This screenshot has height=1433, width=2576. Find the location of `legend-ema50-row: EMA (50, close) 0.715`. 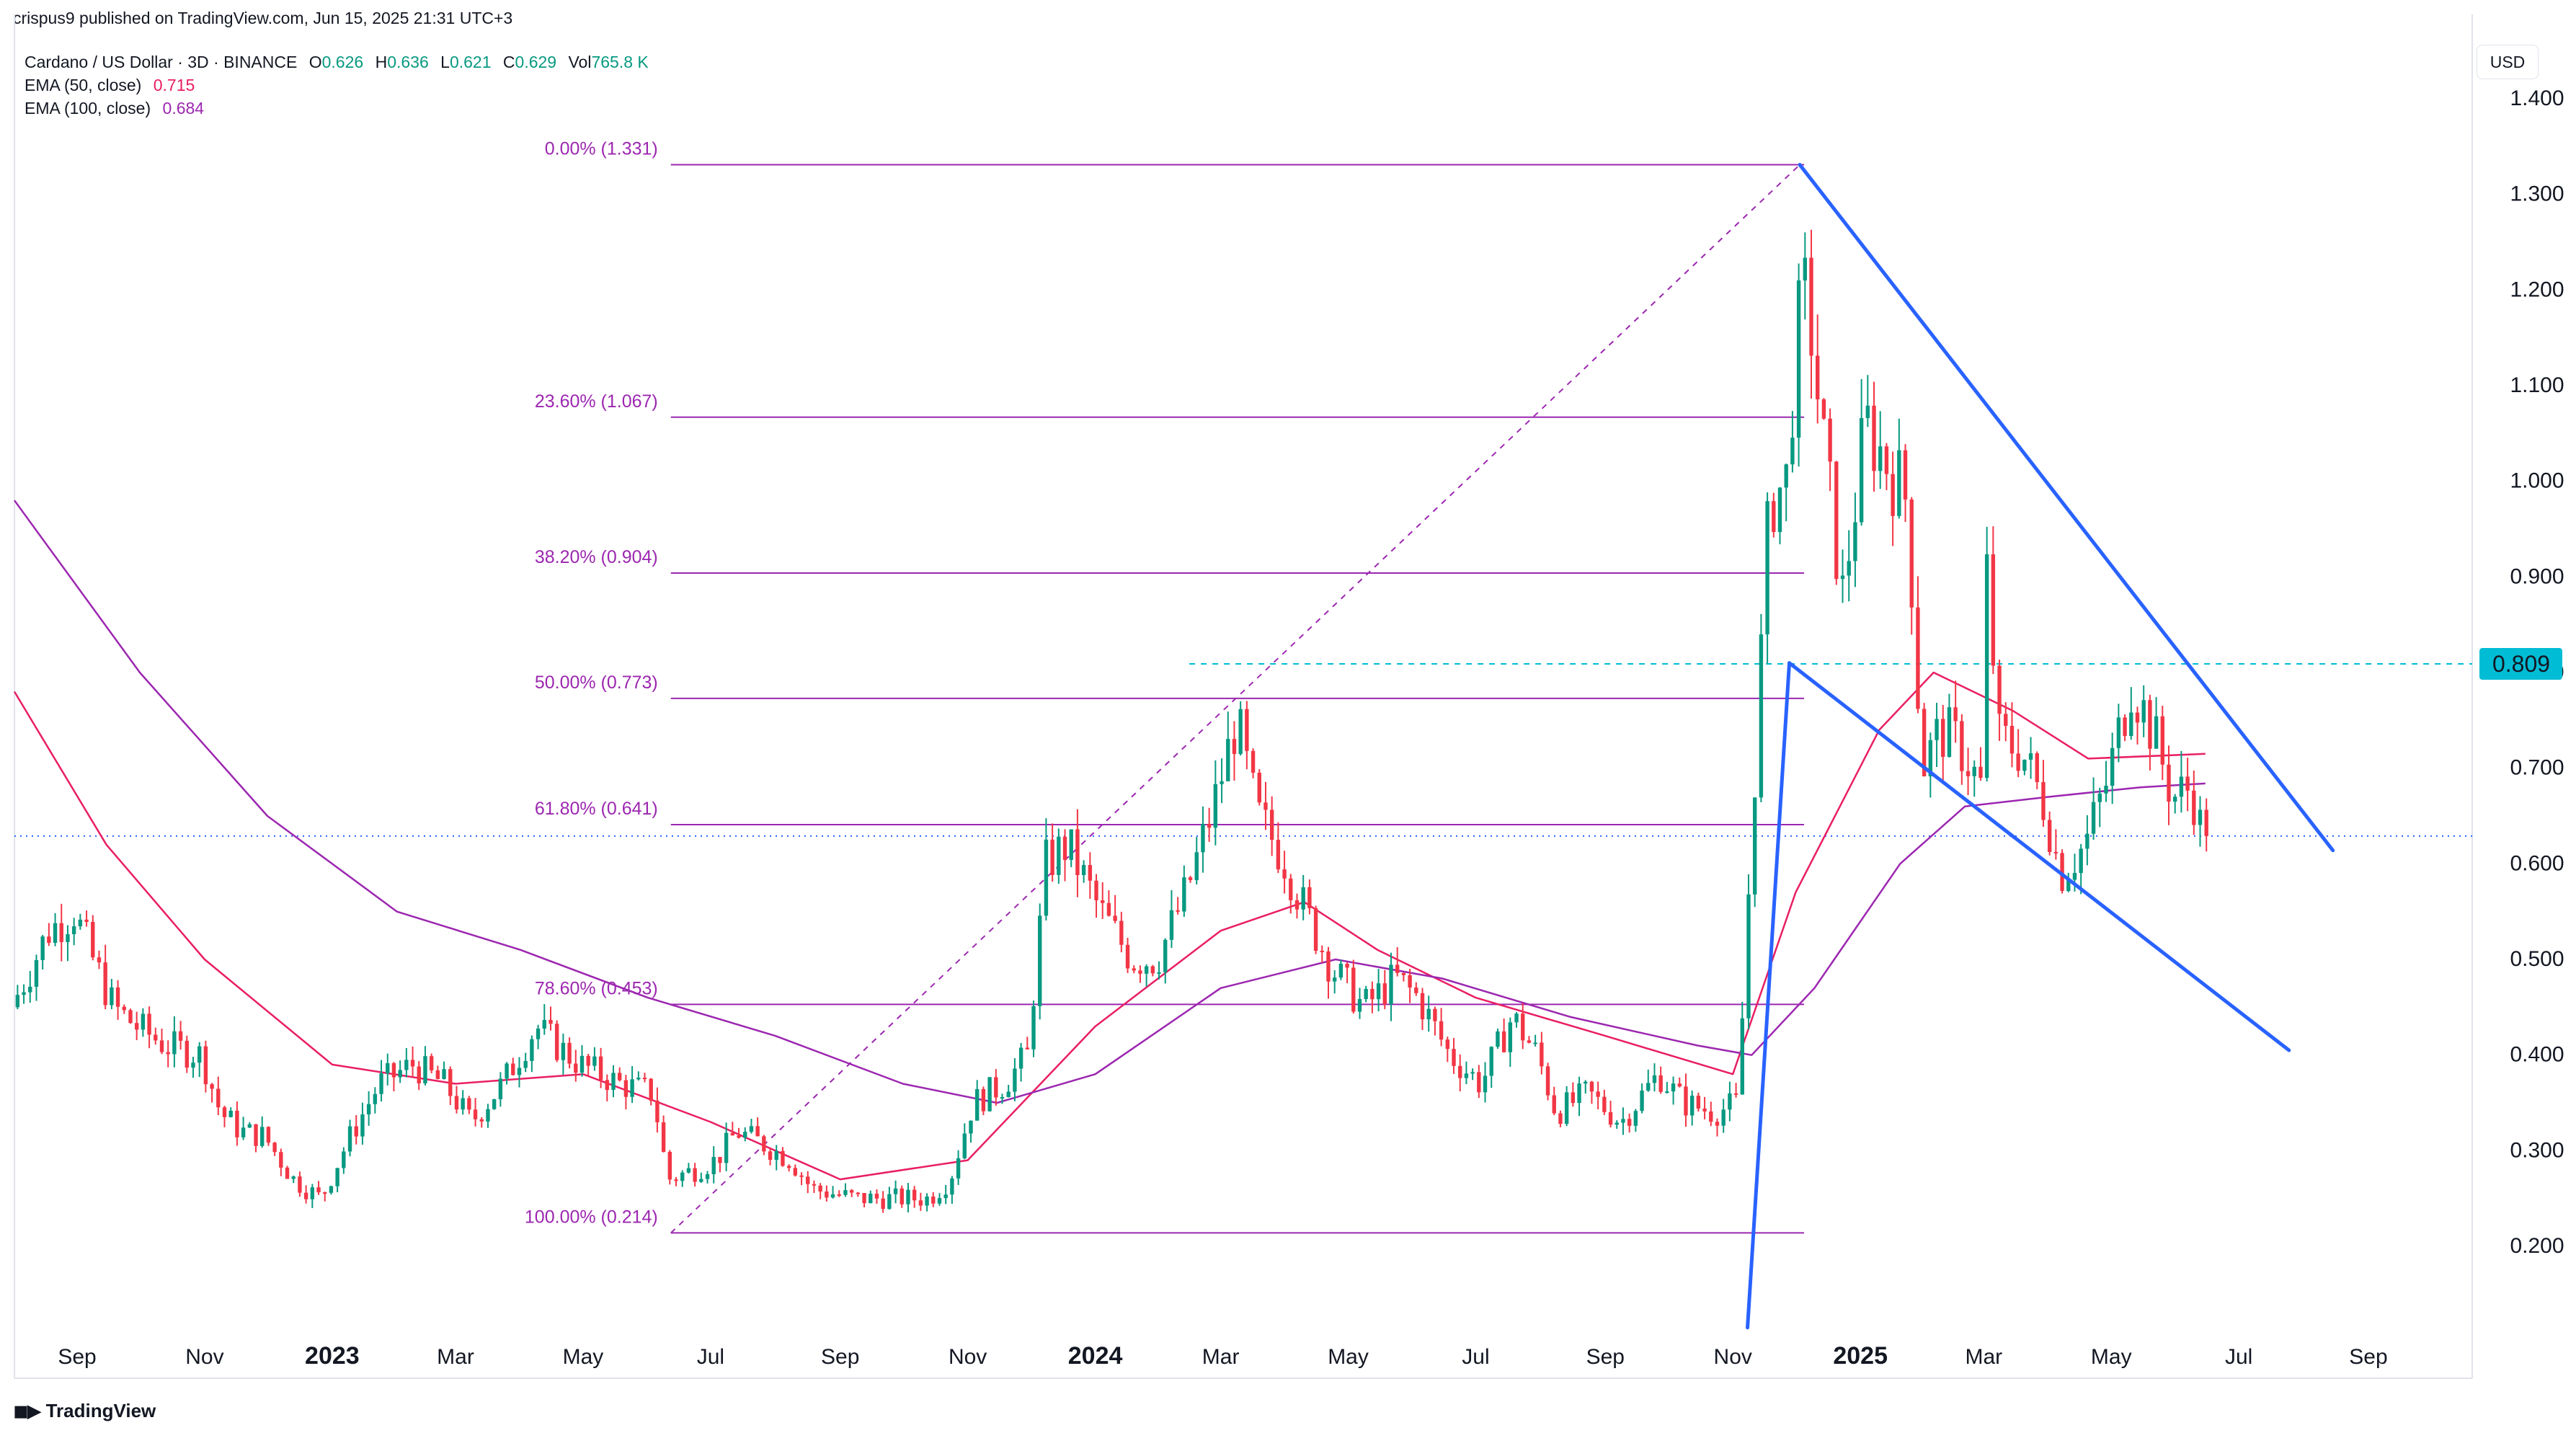

legend-ema50-row: EMA (50, close) 0.715 is located at coordinates (337, 85).